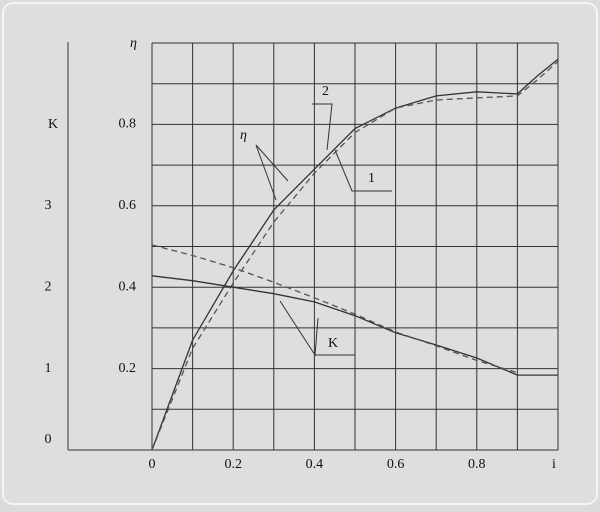 The height and width of the screenshot is (512, 600). I want to click on x-tick-label: 0.2, so click(233, 464).